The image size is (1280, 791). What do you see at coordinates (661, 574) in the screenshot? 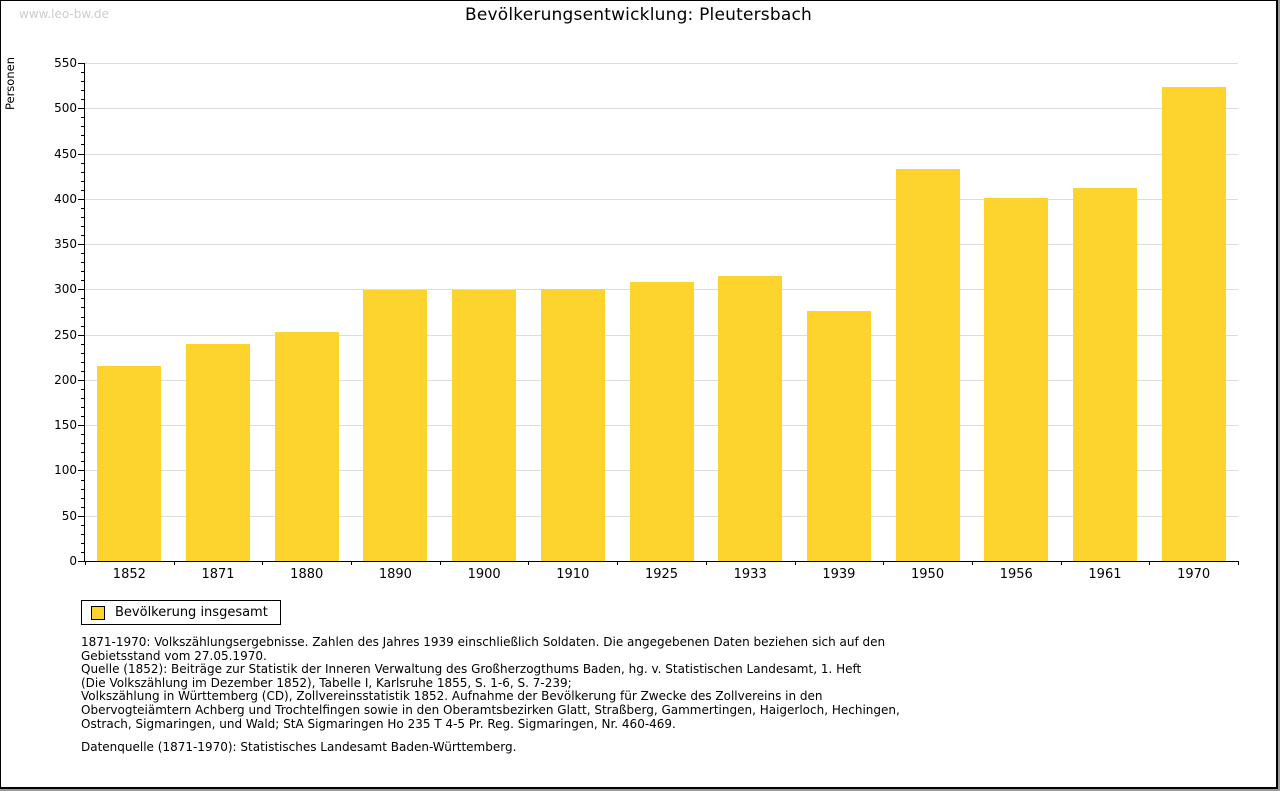
I see `x-axis-label: 1925` at bounding box center [661, 574].